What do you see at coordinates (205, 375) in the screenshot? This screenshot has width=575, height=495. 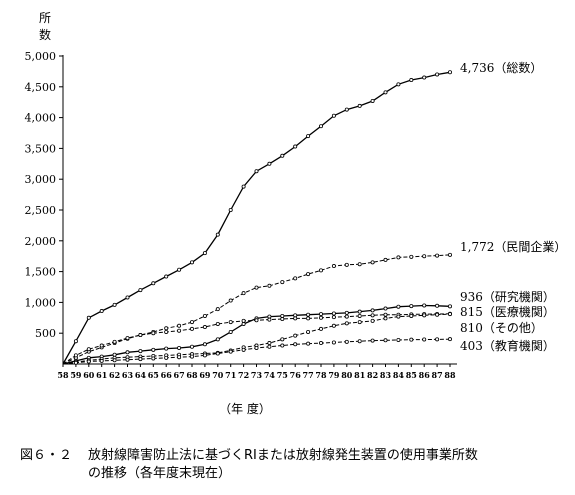 I see `x-tick-label: 69` at bounding box center [205, 375].